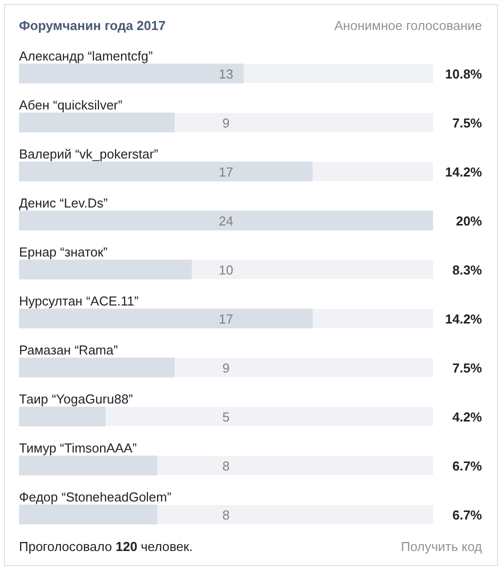 The width and height of the screenshot is (502, 570). I want to click on chart-subtitle: Анонимное голосование, so click(408, 25).